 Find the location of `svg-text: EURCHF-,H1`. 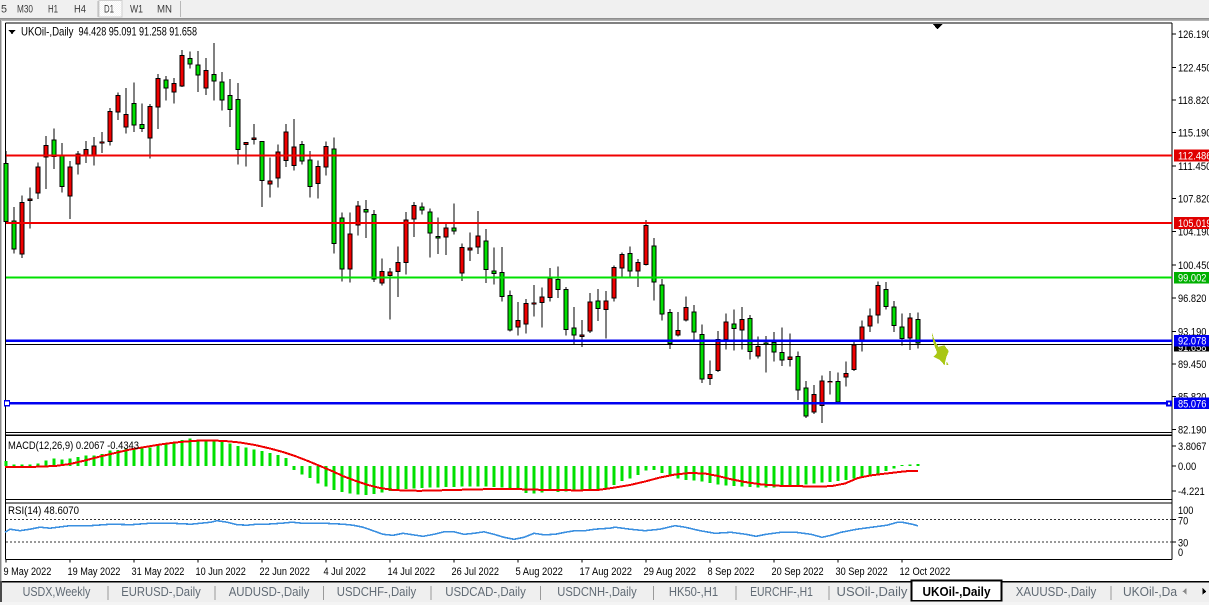

svg-text: EURCHF-,H1 is located at coordinates (781, 592).